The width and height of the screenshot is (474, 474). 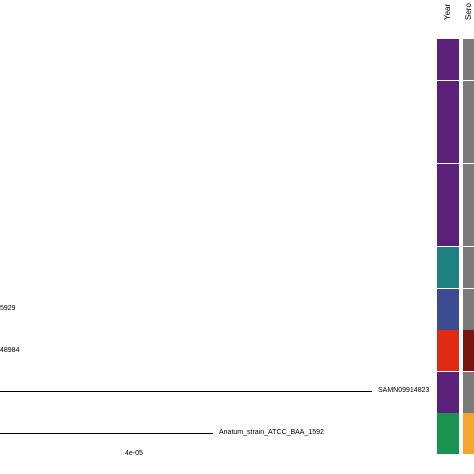 I want to click on scale-label: 4e-05, so click(x=134, y=453).